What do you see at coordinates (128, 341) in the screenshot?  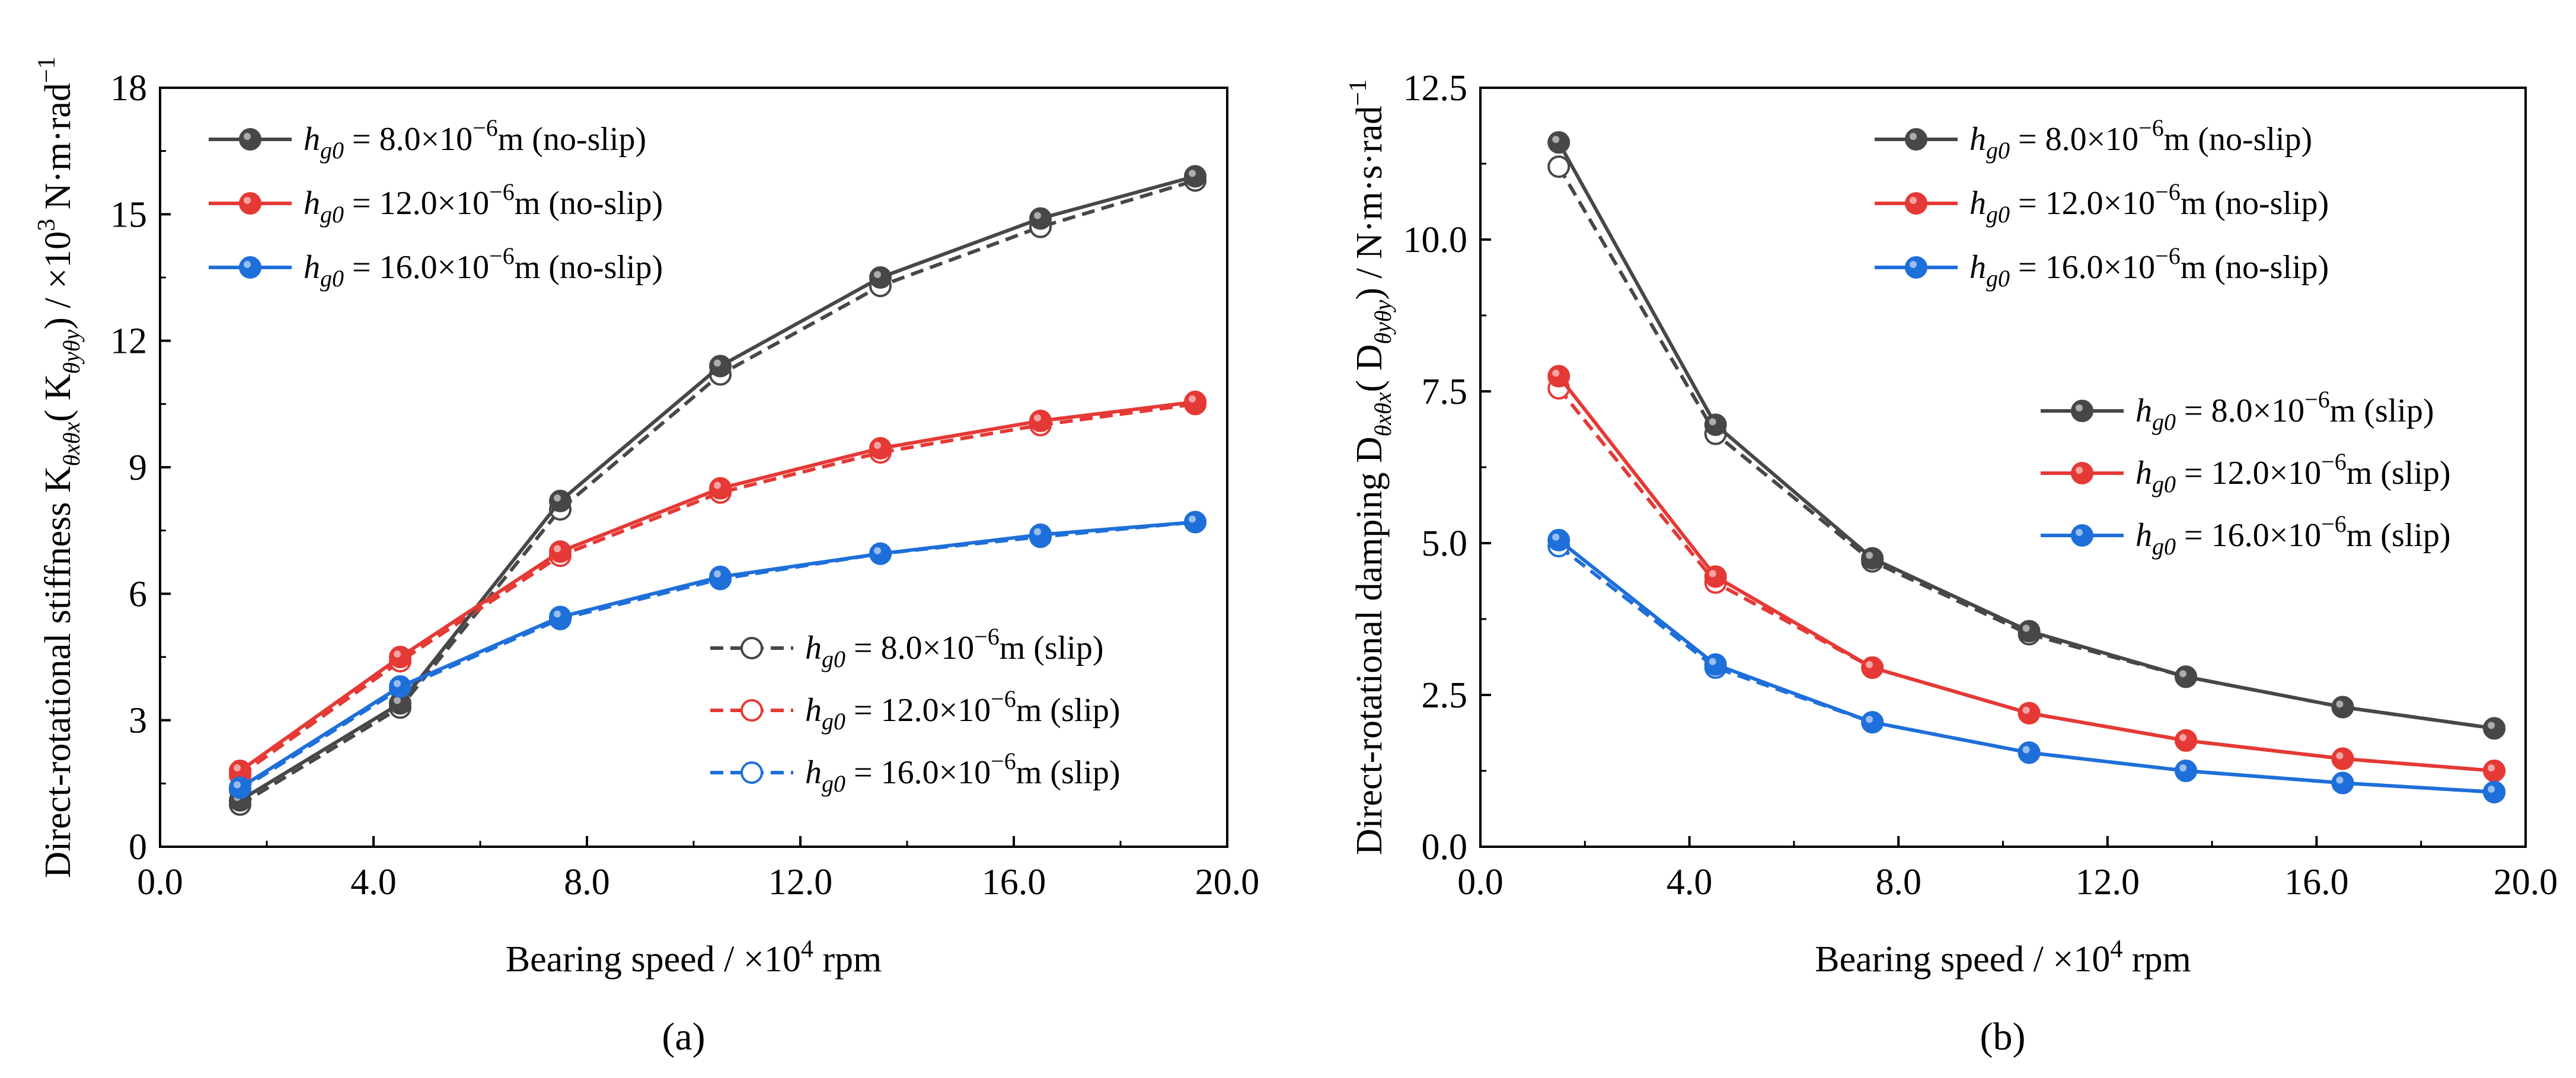 I see `y-tick-label: 12` at bounding box center [128, 341].